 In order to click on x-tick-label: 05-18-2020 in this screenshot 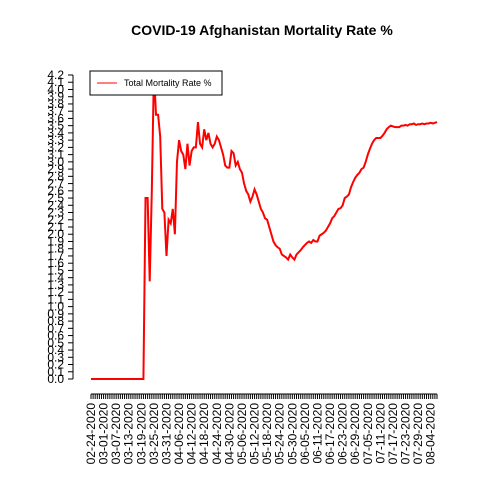, I will do `click(267, 434)`.